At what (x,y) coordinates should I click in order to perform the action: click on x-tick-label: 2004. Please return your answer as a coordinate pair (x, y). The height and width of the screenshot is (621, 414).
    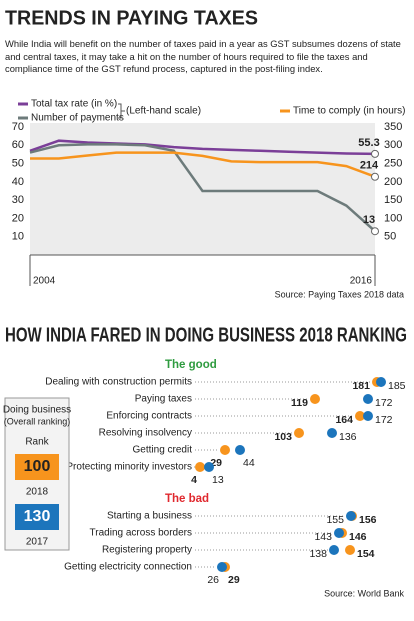
    Looking at the image, I should click on (44, 281).